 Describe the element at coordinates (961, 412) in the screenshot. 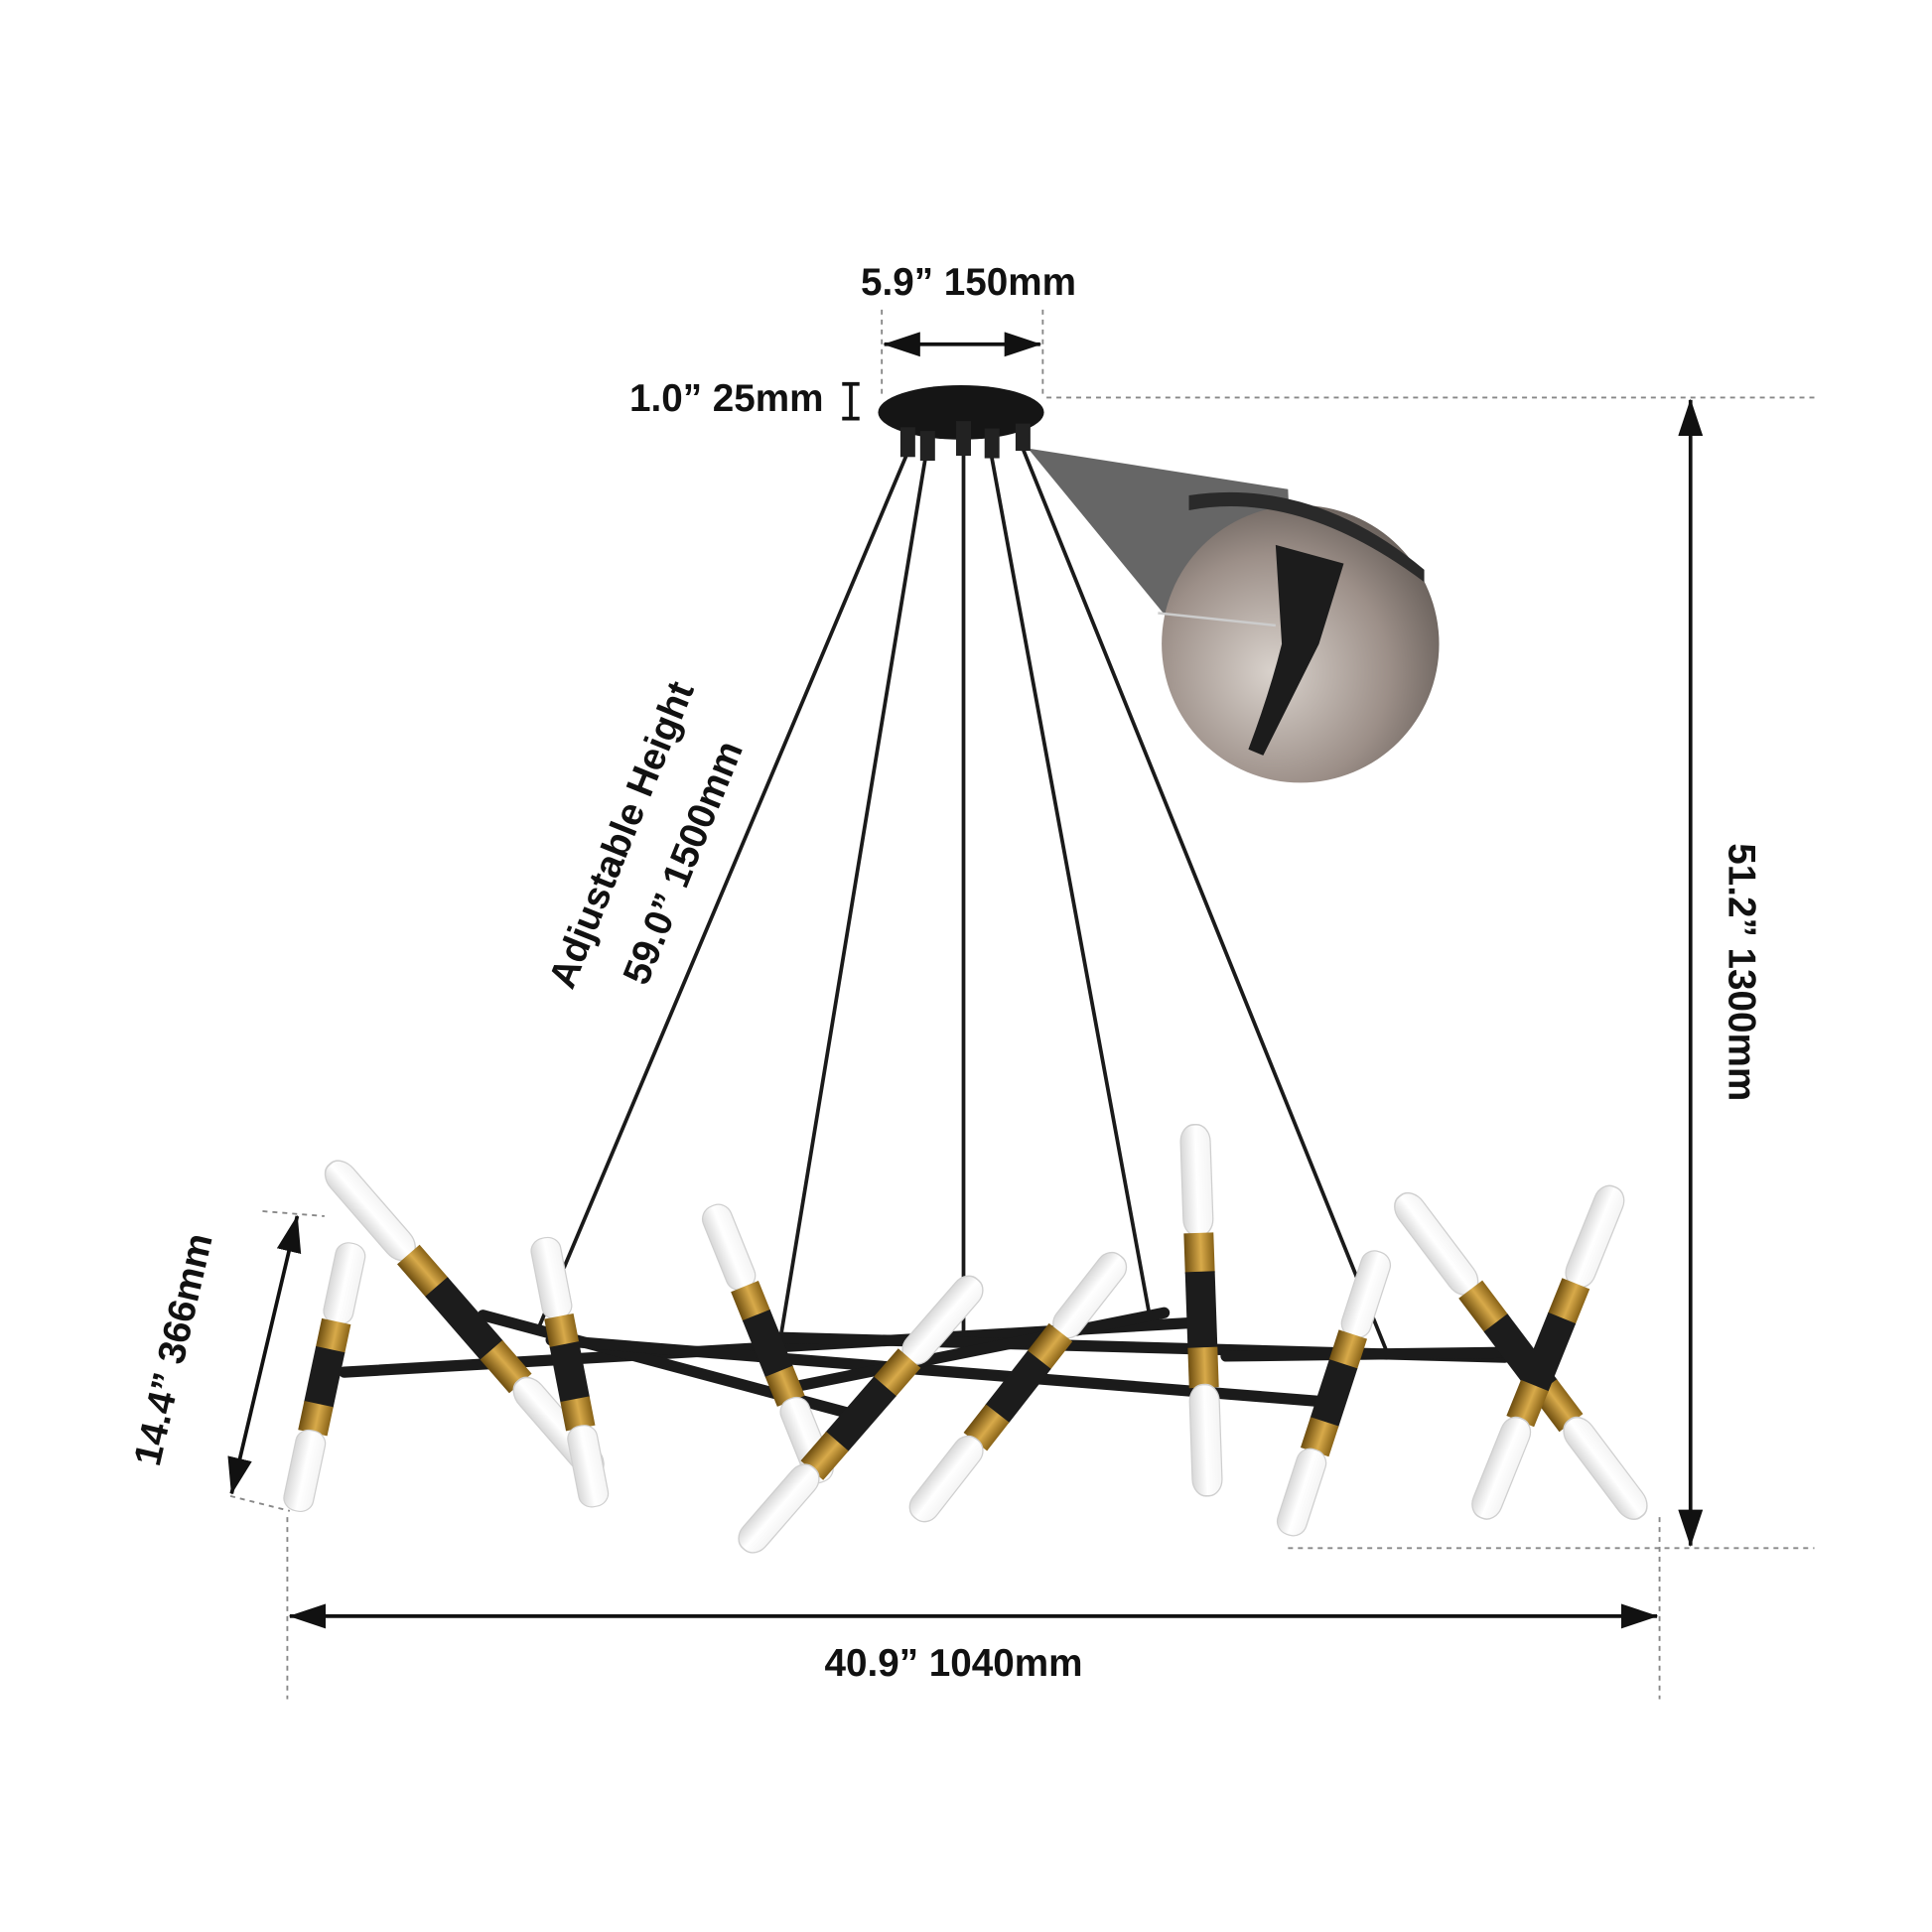

I see `canopy` at that location.